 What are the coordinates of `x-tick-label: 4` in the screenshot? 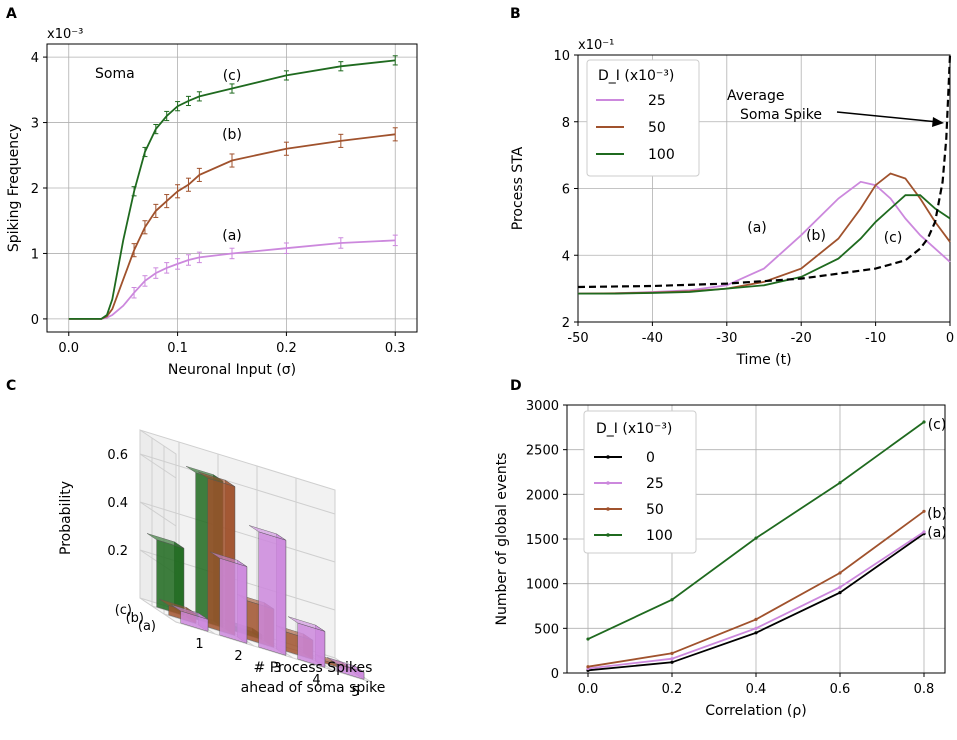 It's located at (316, 680).